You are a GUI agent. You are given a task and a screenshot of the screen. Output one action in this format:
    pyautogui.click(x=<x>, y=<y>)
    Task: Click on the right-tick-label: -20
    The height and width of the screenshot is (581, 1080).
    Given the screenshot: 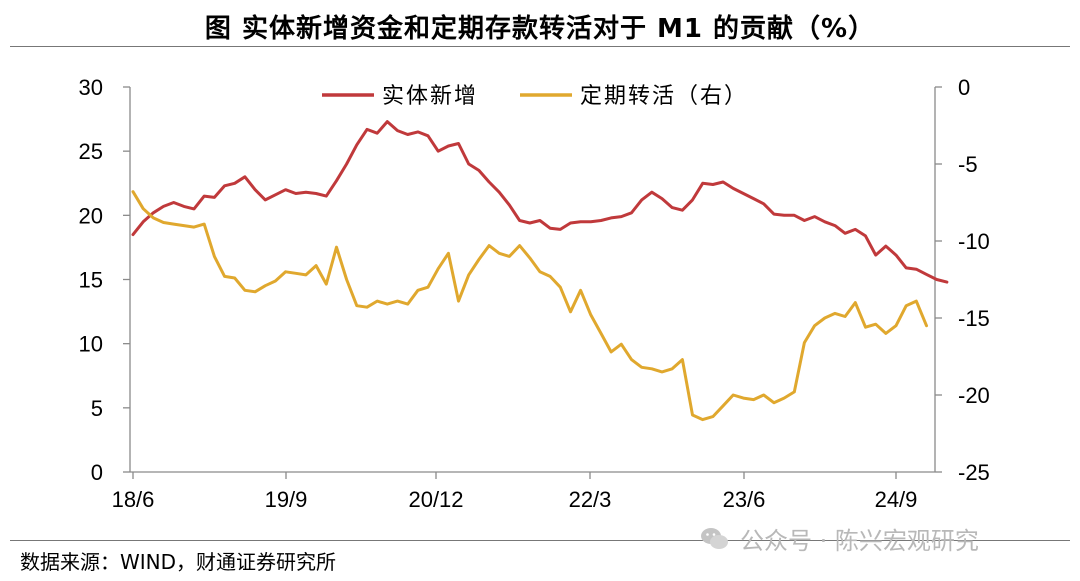 What is the action you would take?
    pyautogui.click(x=974, y=395)
    